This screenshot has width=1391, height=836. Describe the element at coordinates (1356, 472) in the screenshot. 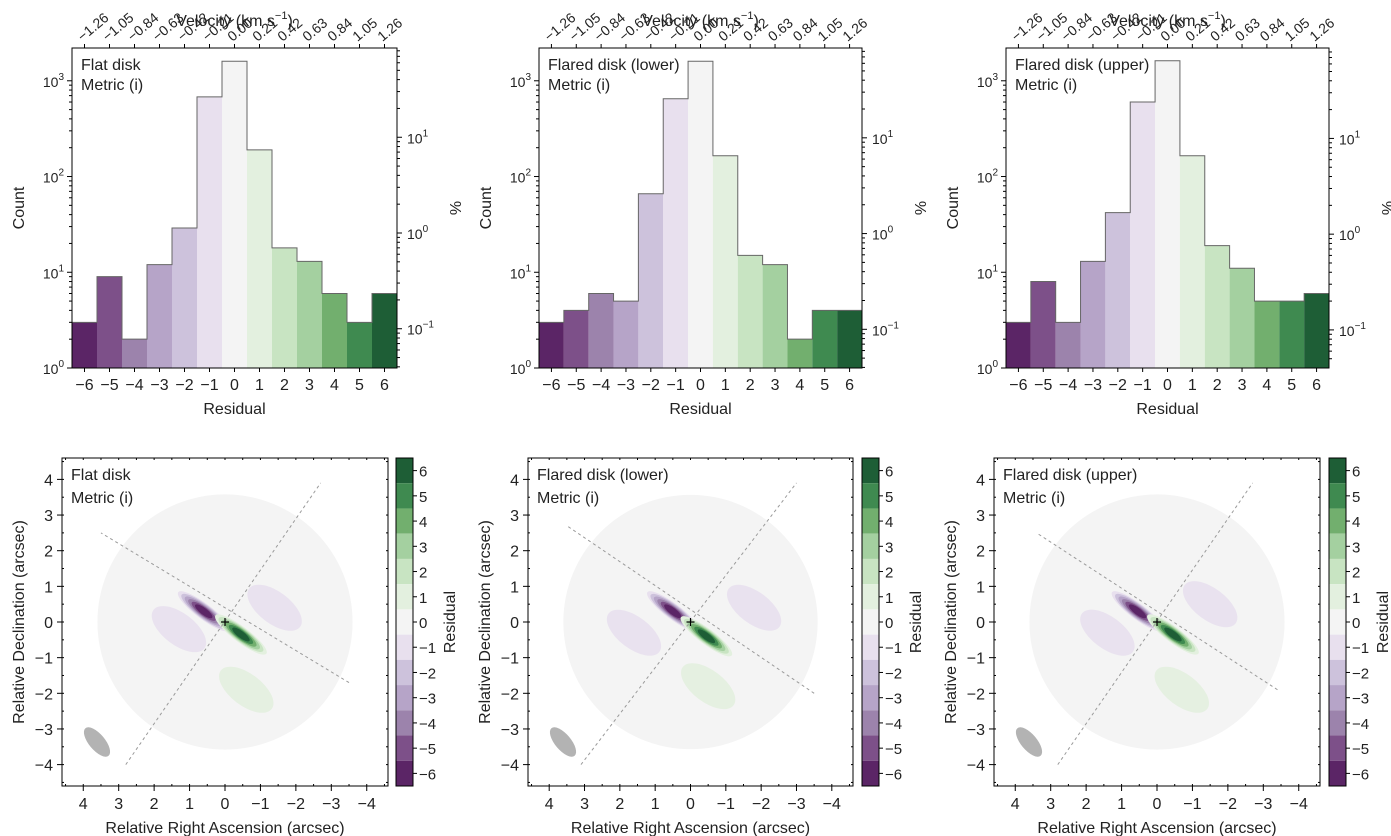

I see `colorbar-tick-label: 6` at that location.